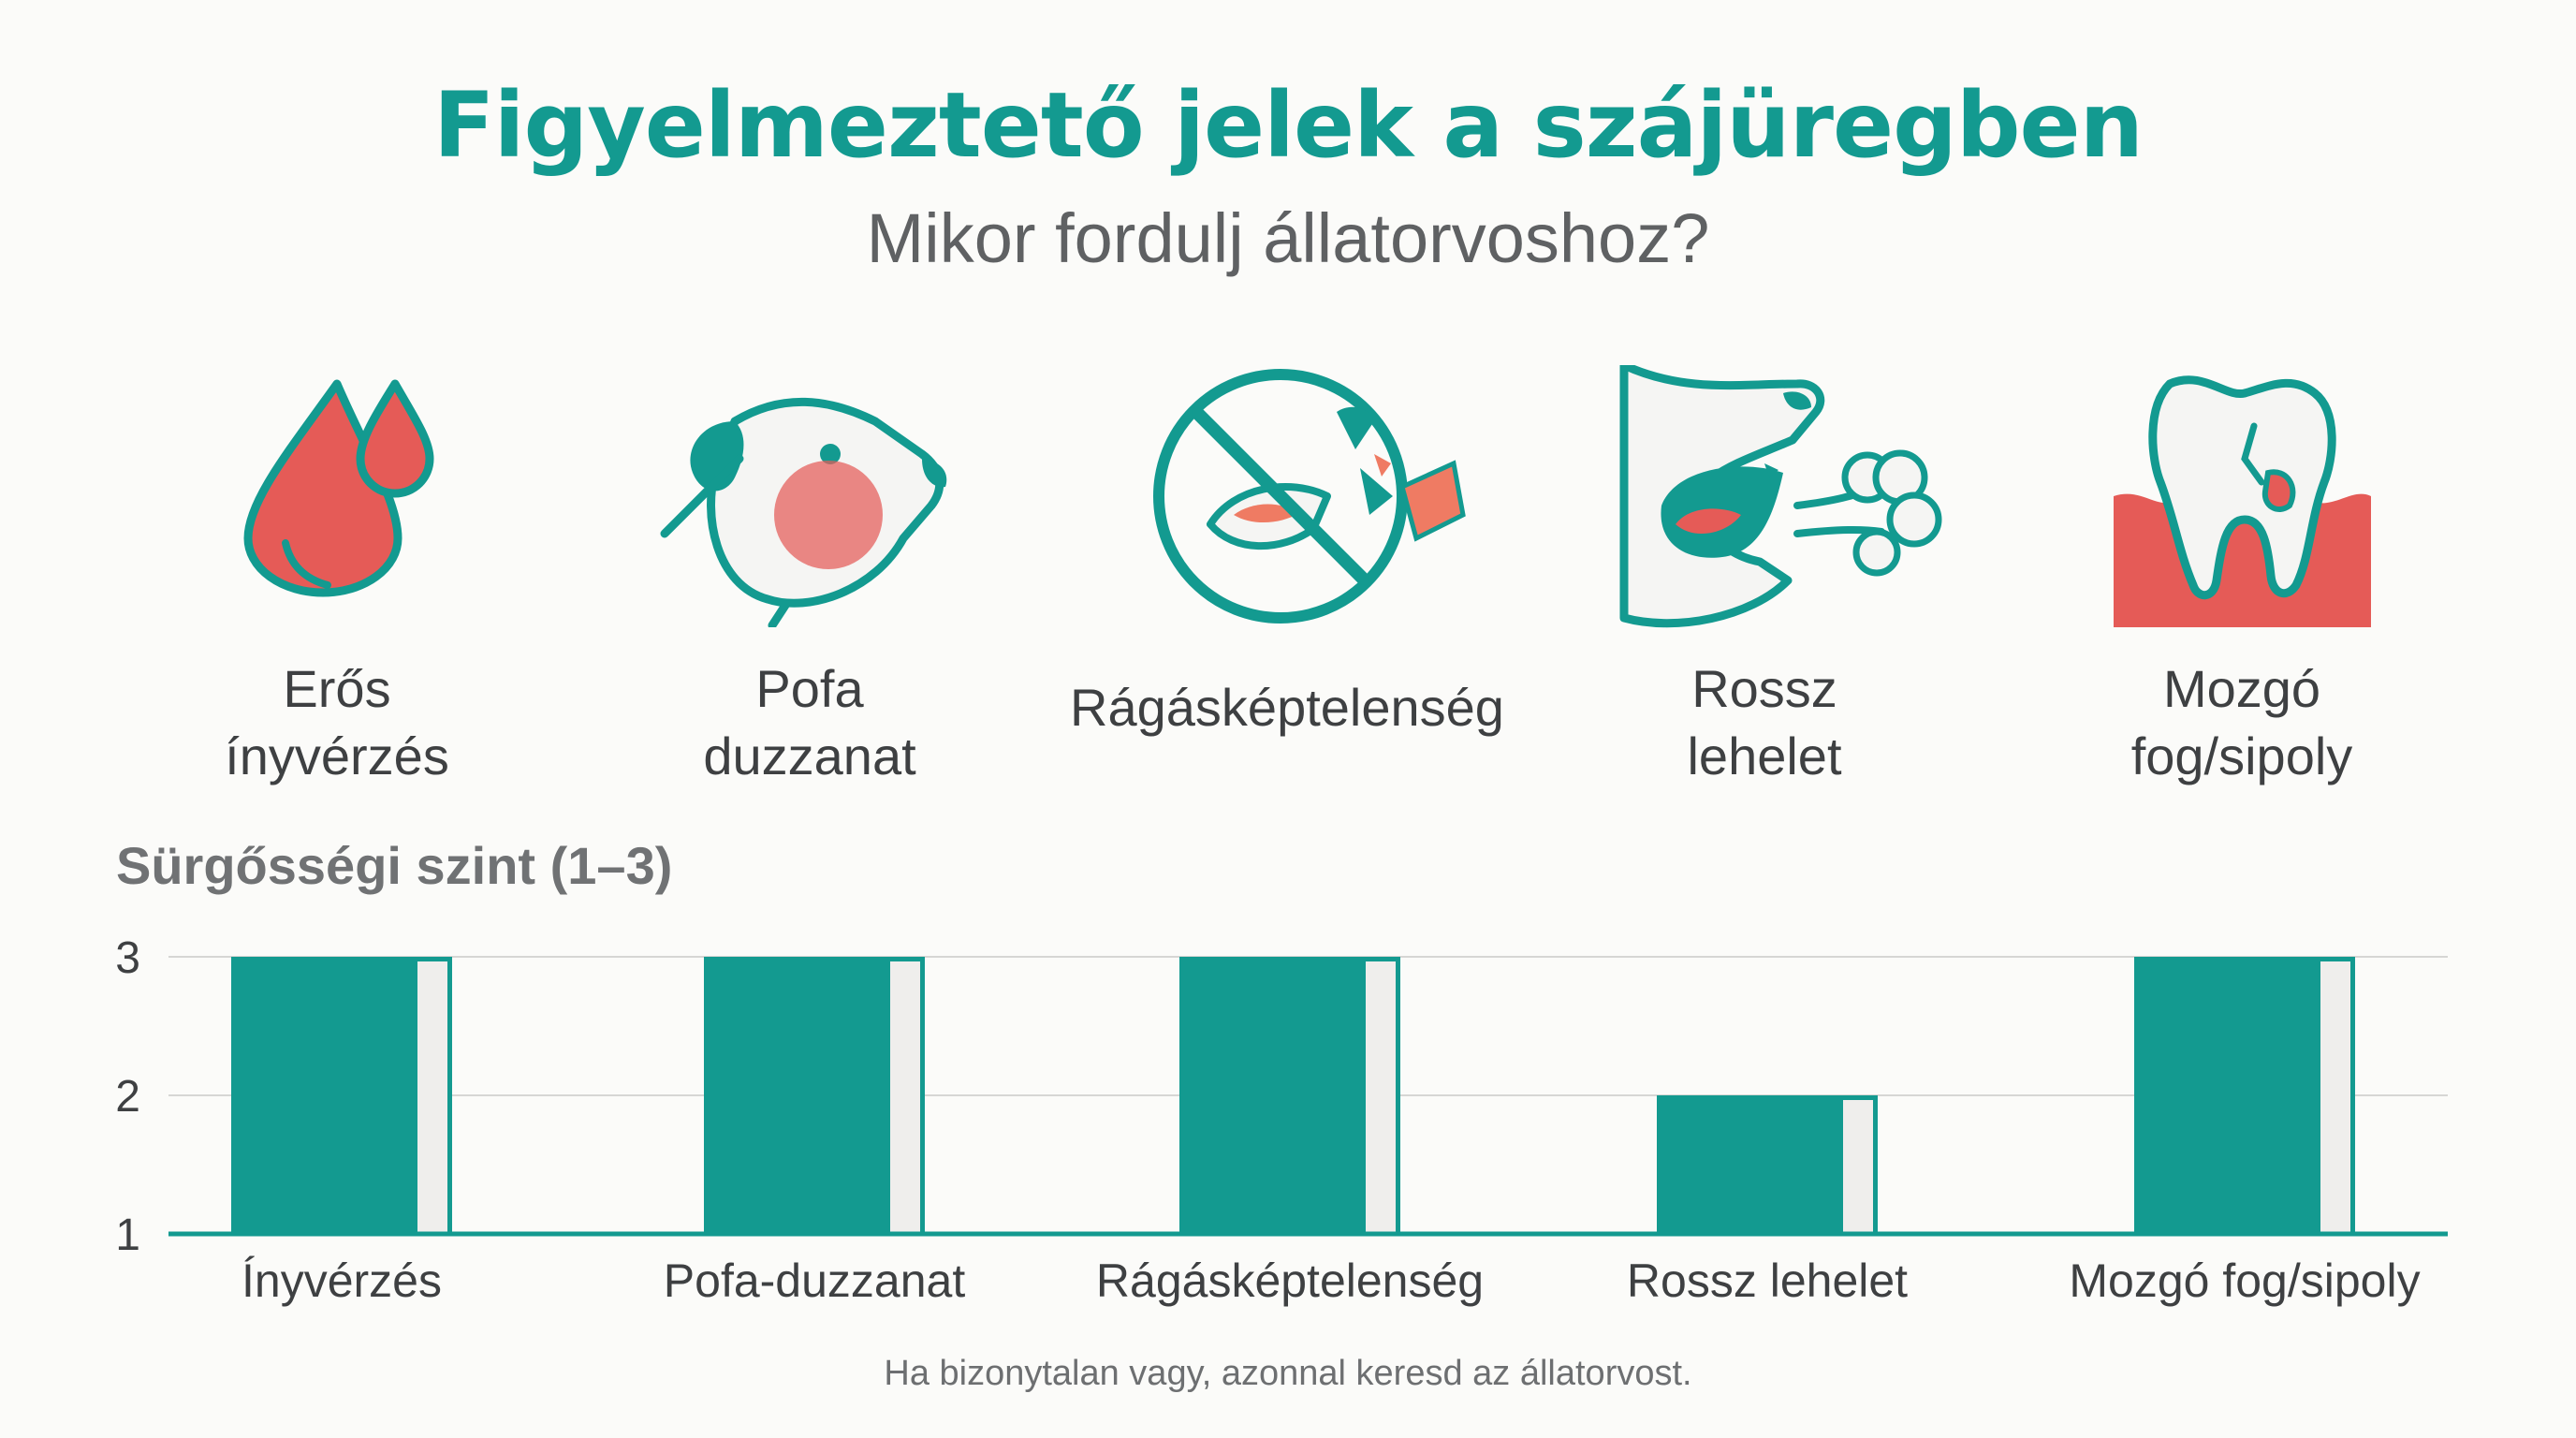 The height and width of the screenshot is (1438, 2576). Describe the element at coordinates (127, 1235) in the screenshot. I see `y-tick-label: 1` at that location.